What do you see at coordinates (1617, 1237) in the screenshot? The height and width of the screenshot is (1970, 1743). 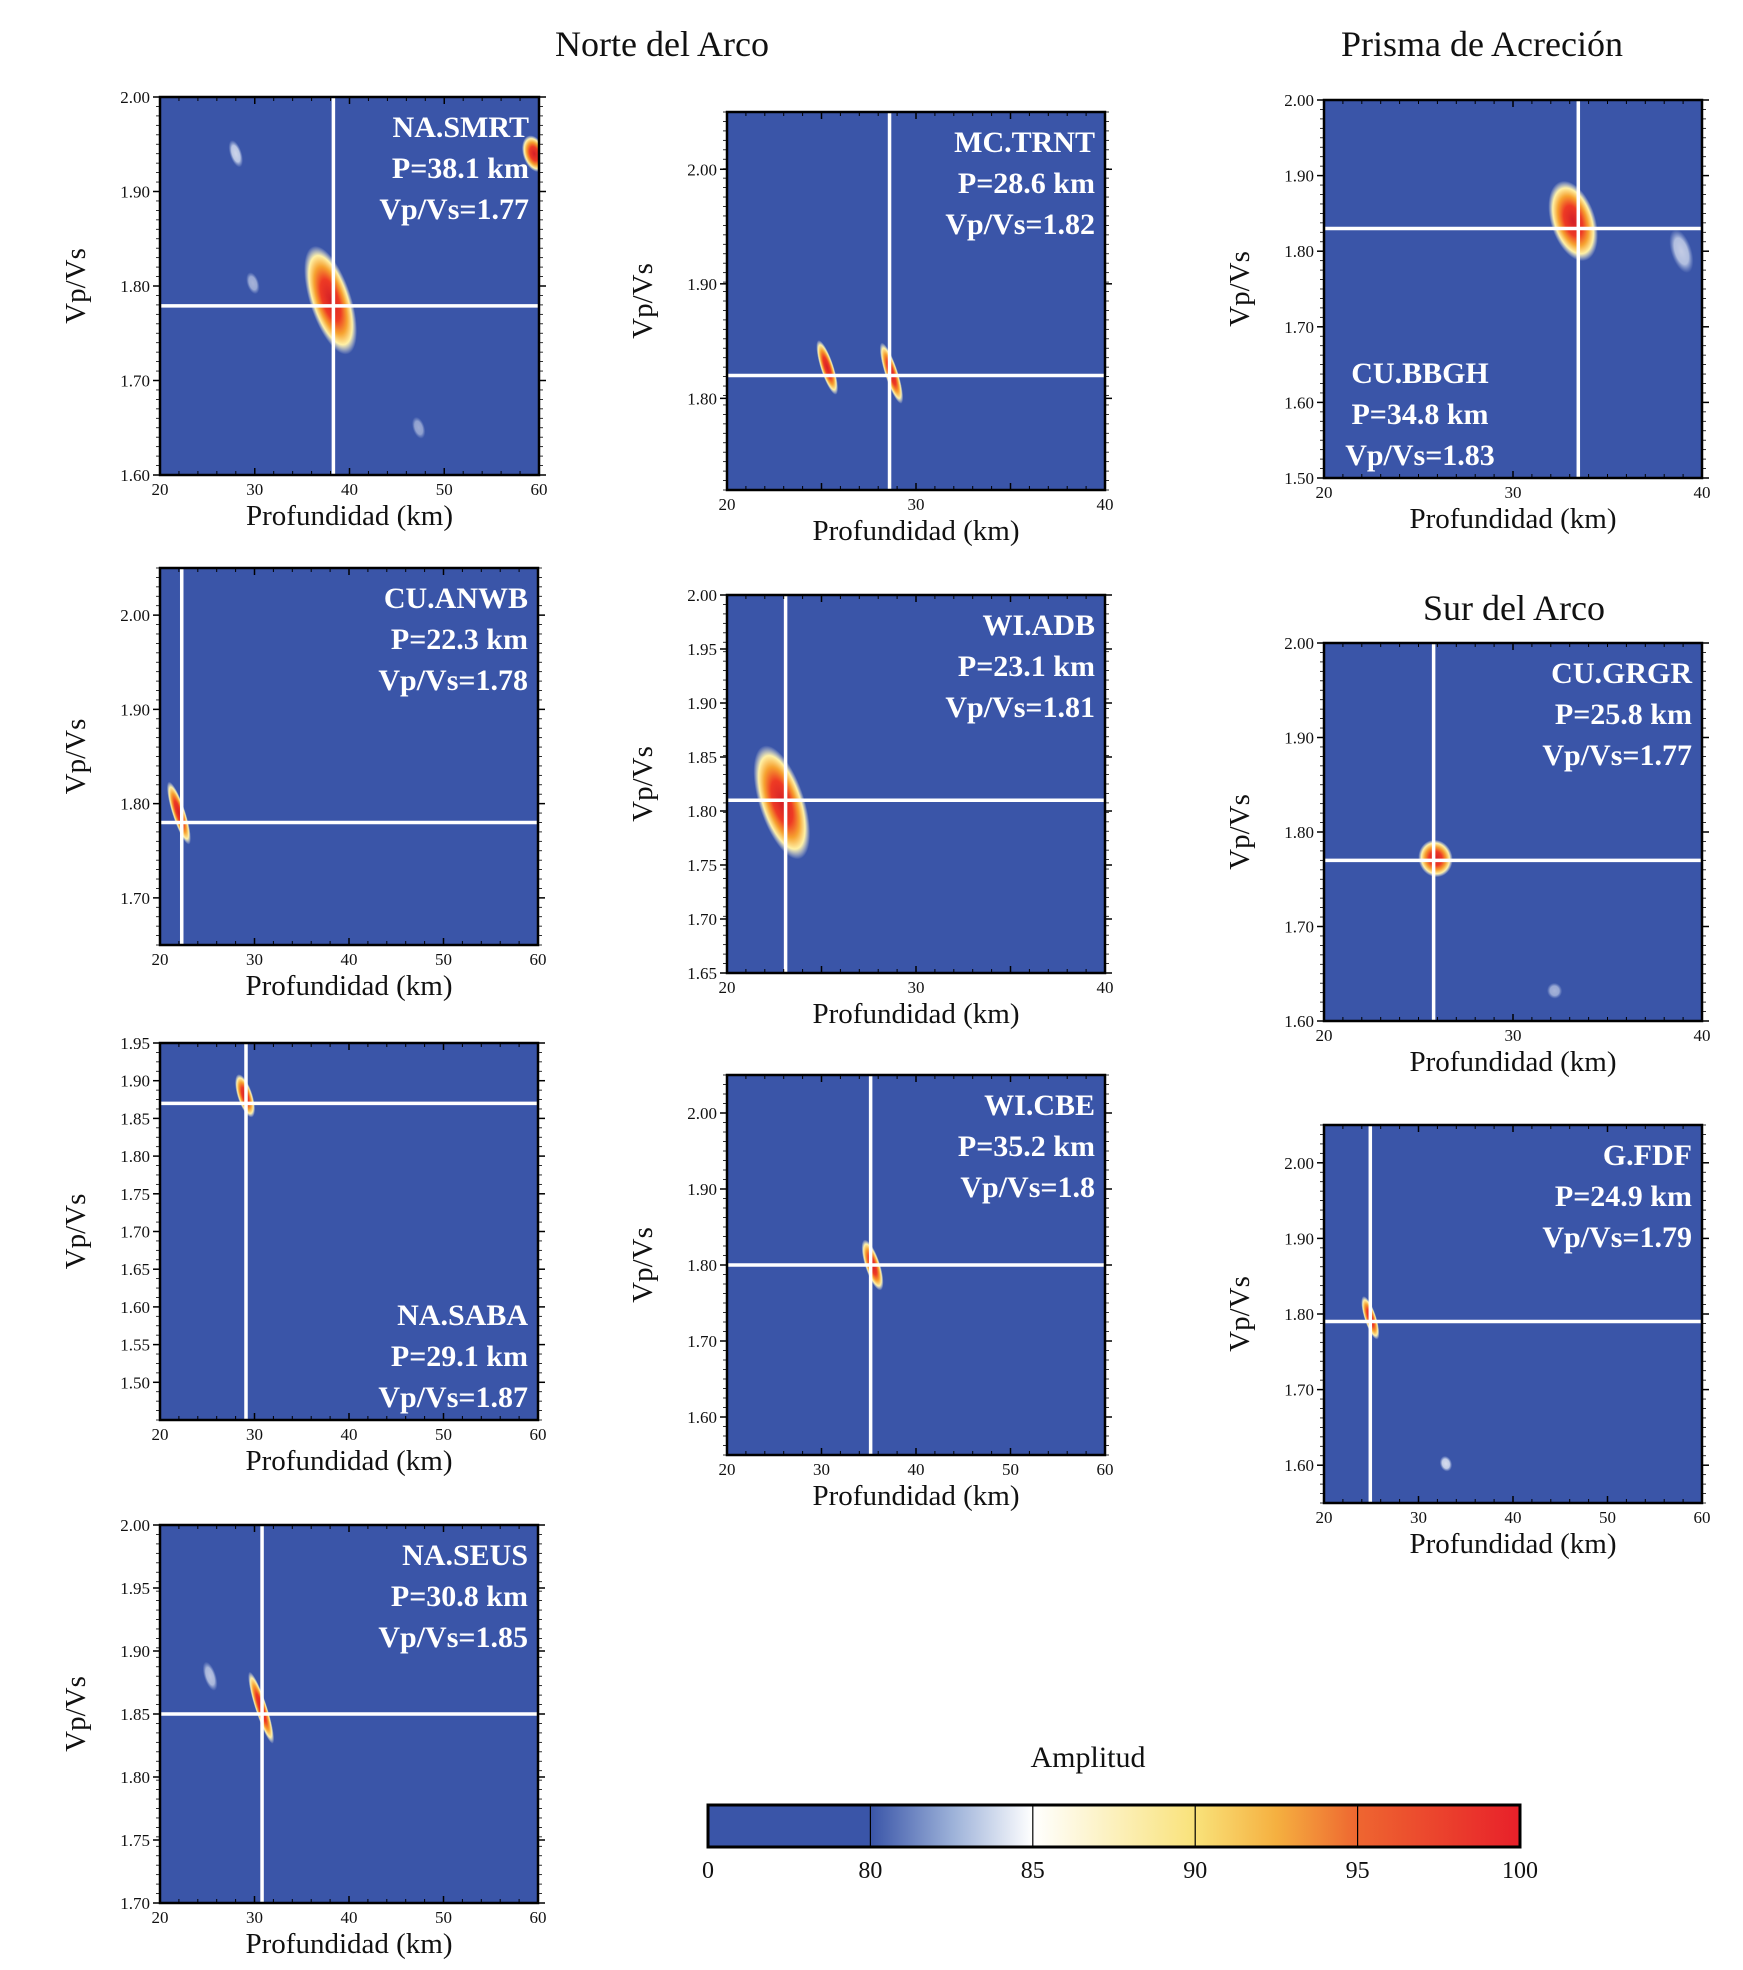 I see `ratio-label: Vp/Vs=1.79` at bounding box center [1617, 1237].